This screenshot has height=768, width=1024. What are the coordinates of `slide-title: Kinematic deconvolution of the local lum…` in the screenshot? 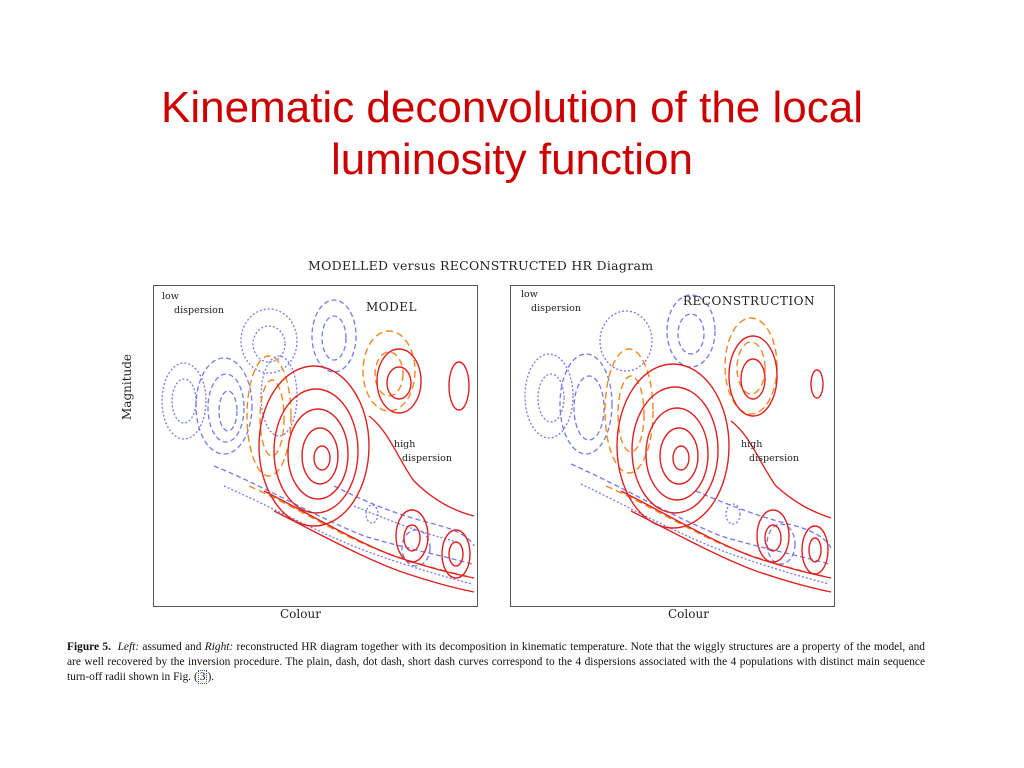 It's located at (512, 133).